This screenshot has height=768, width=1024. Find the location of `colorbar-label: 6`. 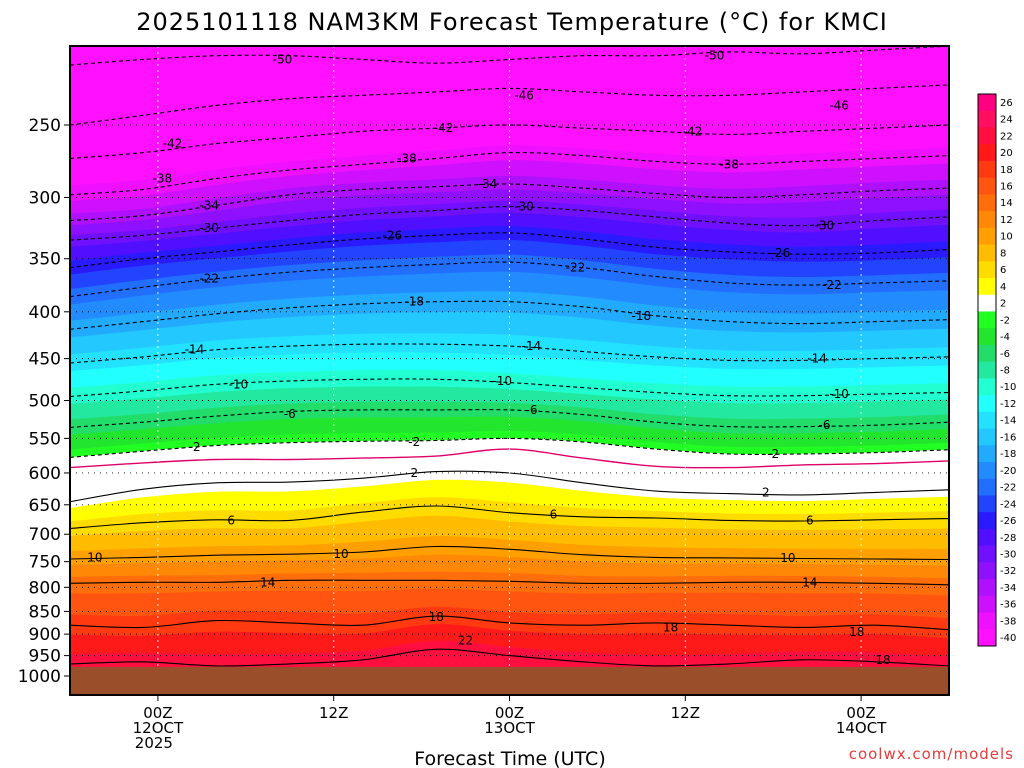

colorbar-label: 6 is located at coordinates (1003, 270).